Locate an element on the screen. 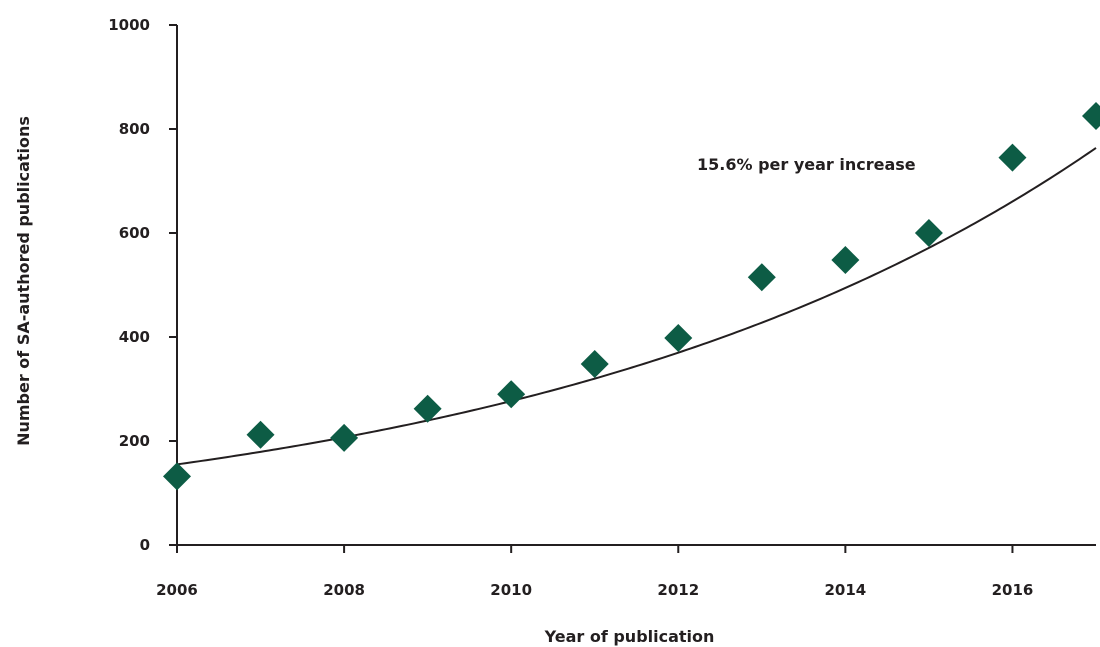 This screenshot has height=647, width=1100. y-tick-label: 600 is located at coordinates (134, 233).